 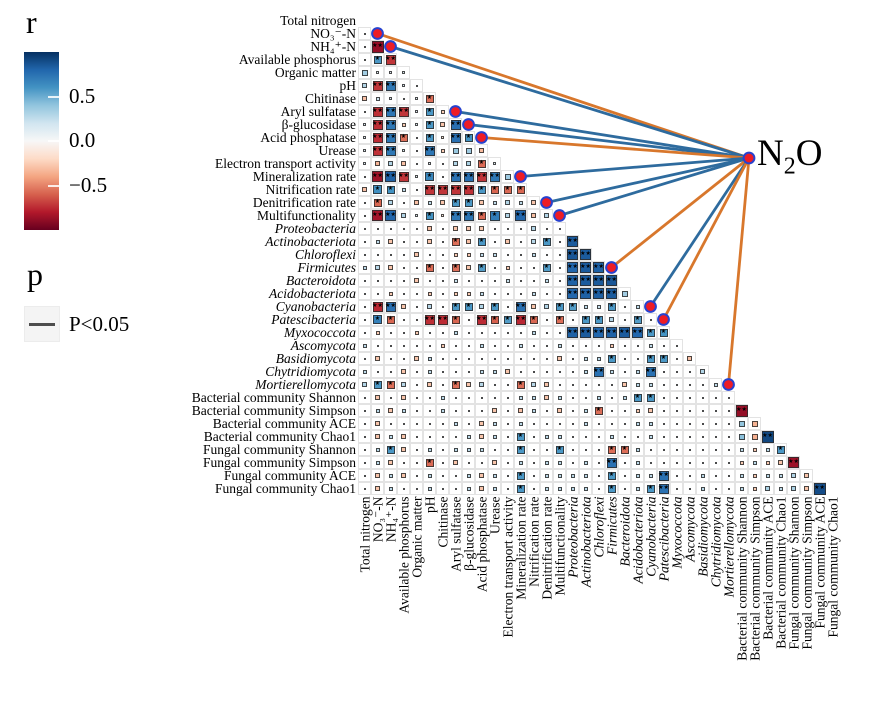 What do you see at coordinates (315, 72) in the screenshot?
I see `row-label: Organic matter` at bounding box center [315, 72].